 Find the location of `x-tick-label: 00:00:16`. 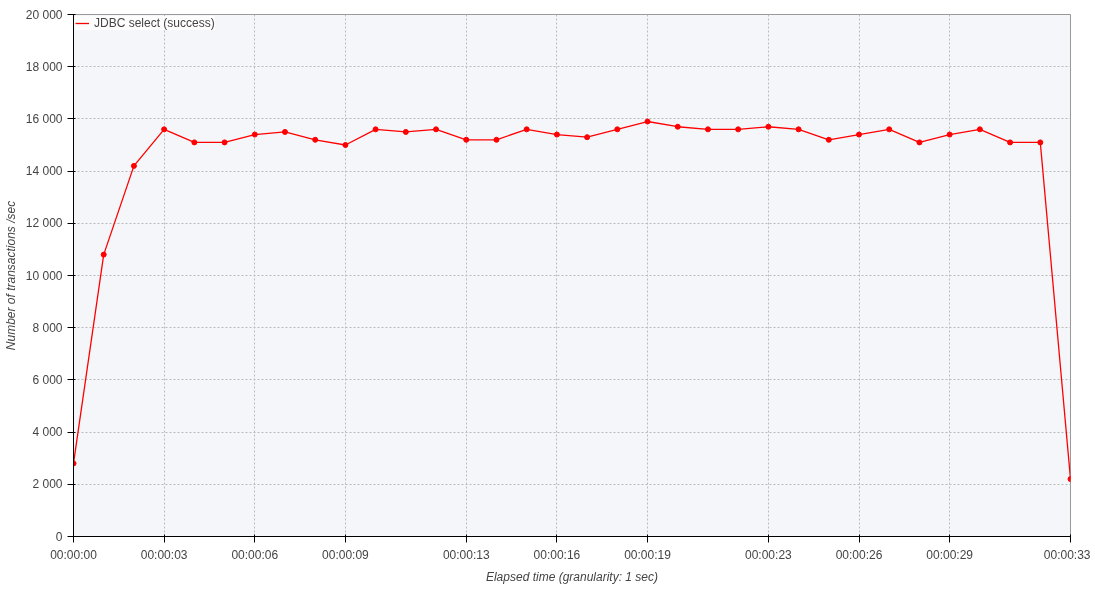

x-tick-label: 00:00:16 is located at coordinates (557, 554).